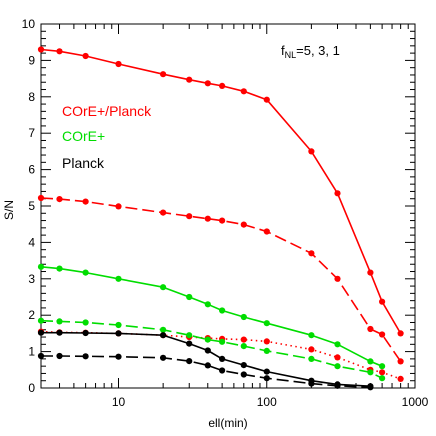  I want to click on x-tick-labels: 10 100 1000, so click(270, 402).